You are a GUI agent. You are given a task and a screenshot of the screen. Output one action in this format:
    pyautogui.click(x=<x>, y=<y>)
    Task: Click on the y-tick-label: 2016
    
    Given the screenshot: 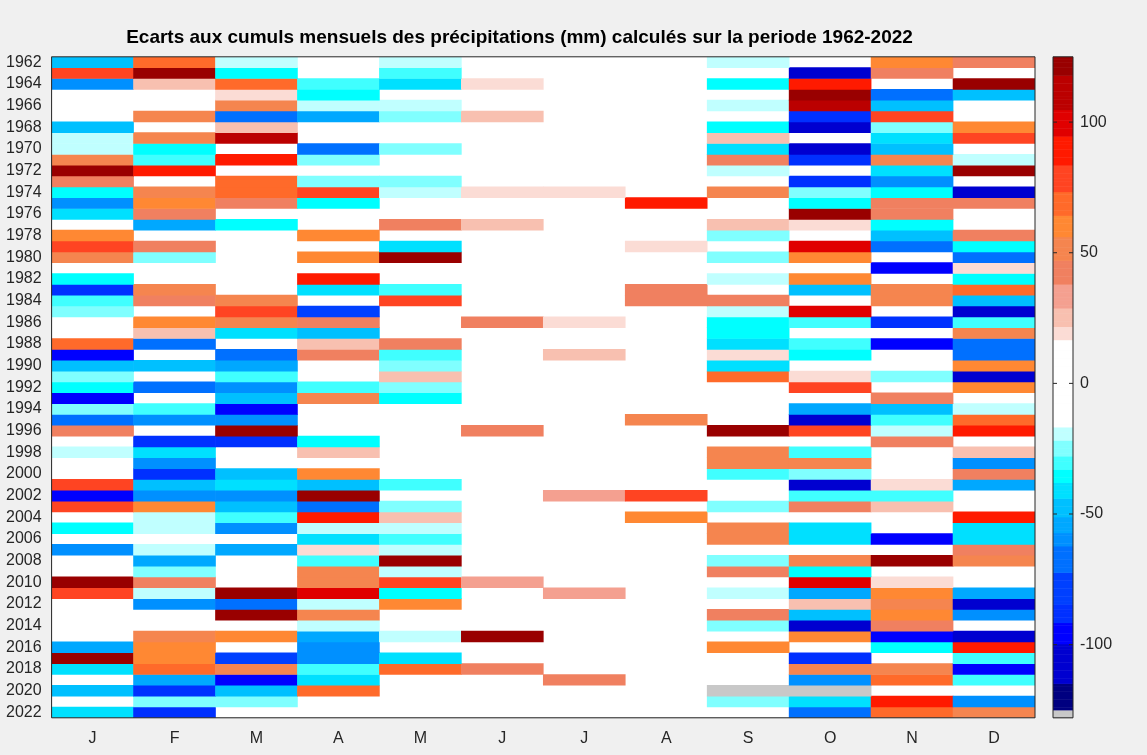 What is the action you would take?
    pyautogui.click(x=24, y=646)
    